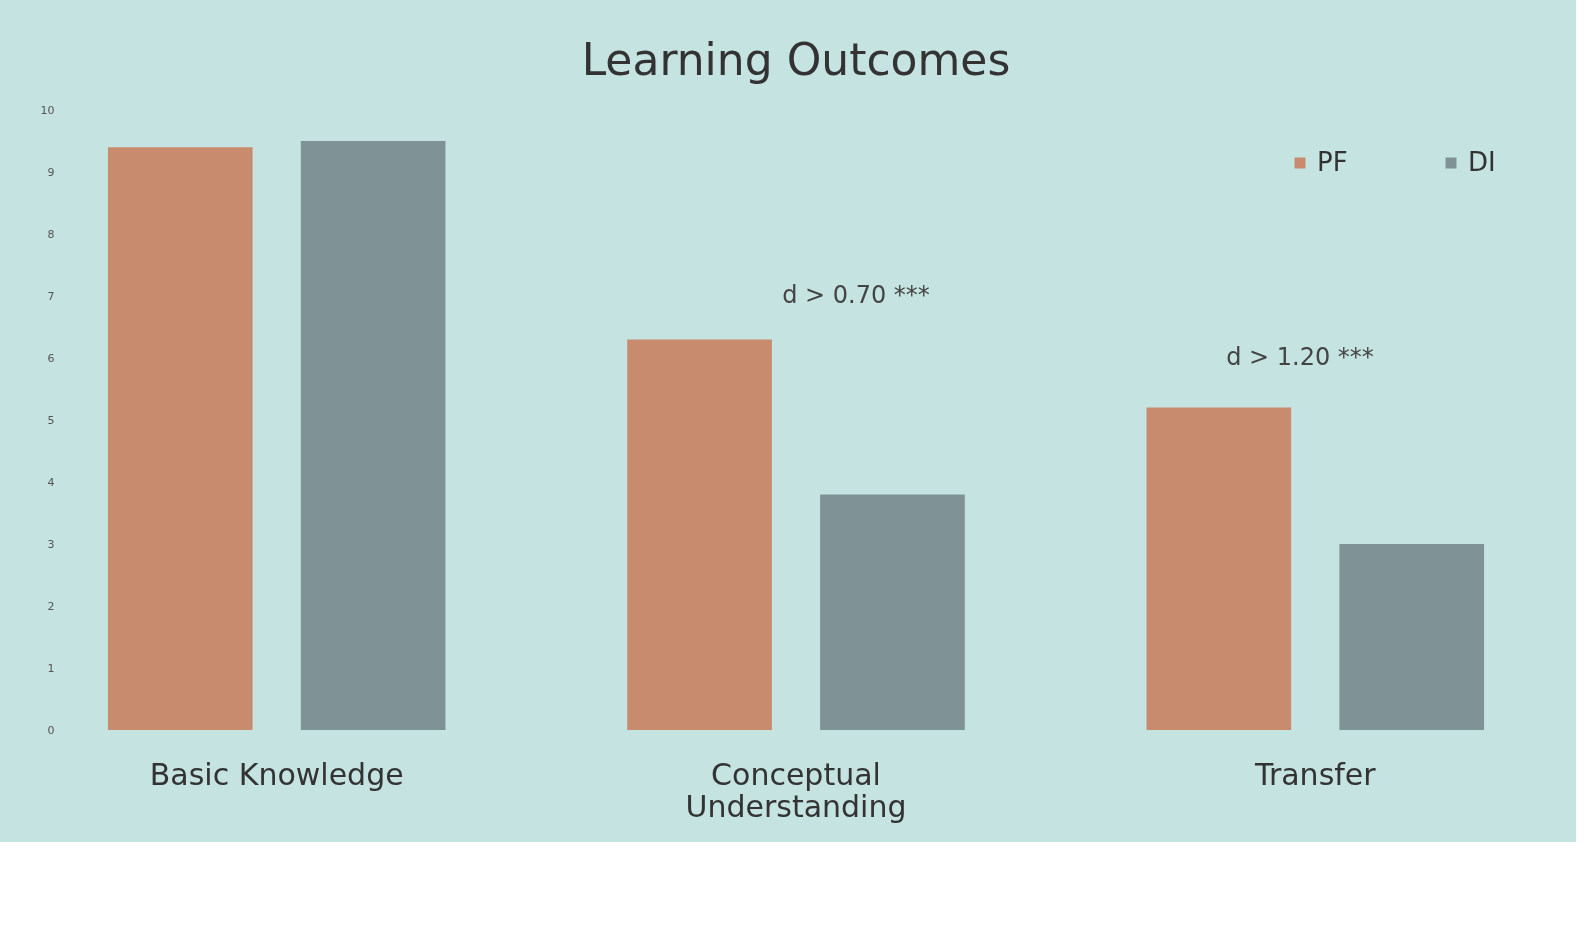  I want to click on y-tick-label: 5, so click(51, 420).